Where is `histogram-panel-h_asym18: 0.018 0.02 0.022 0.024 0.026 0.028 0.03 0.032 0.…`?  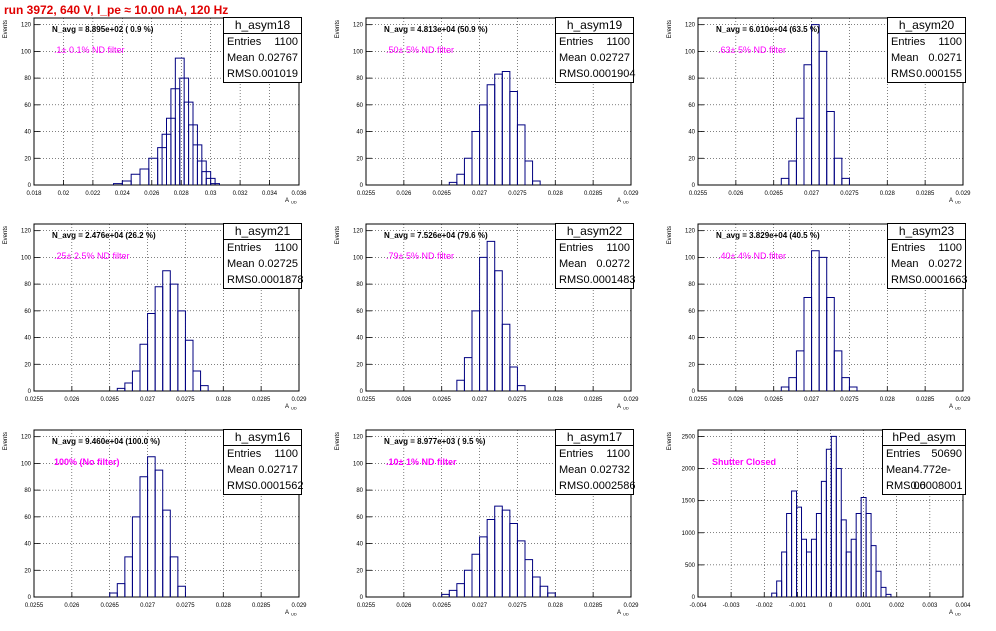
histogram-panel-h_asym18: 0.018 0.02 0.022 0.024 0.026 0.028 0.03 0.032 0.… is located at coordinates (166, 115).